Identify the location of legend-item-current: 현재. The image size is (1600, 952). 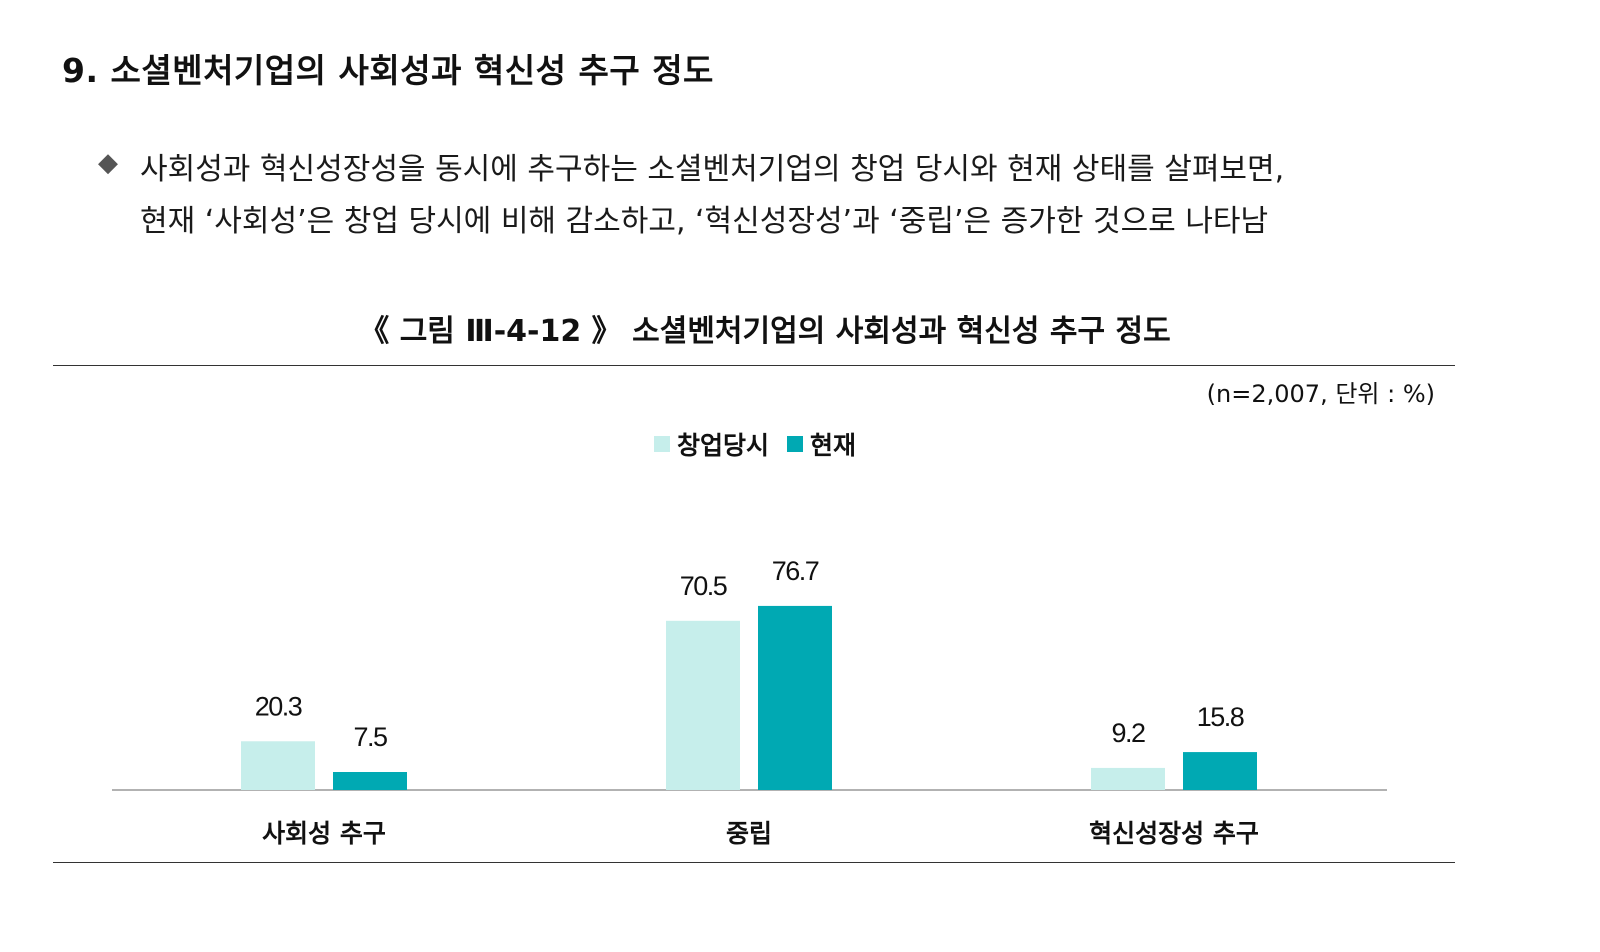
(821, 444).